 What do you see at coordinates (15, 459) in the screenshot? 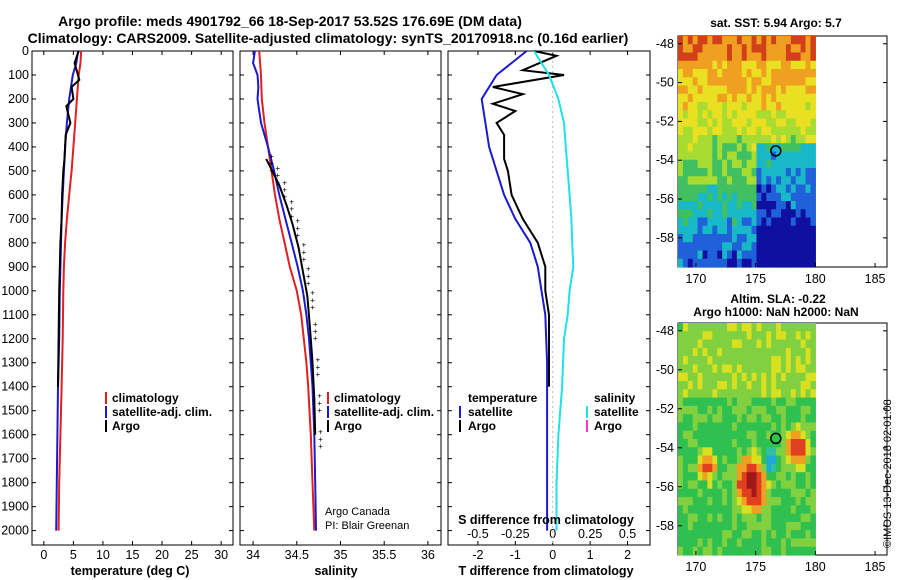
I see `y-tick-label: 1700` at bounding box center [15, 459].